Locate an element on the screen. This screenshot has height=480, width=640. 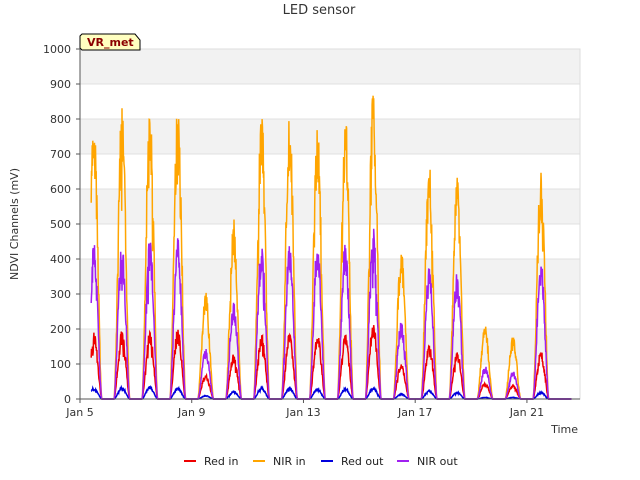
x-tick-label: Jan 5 is located at coordinates (79, 412).